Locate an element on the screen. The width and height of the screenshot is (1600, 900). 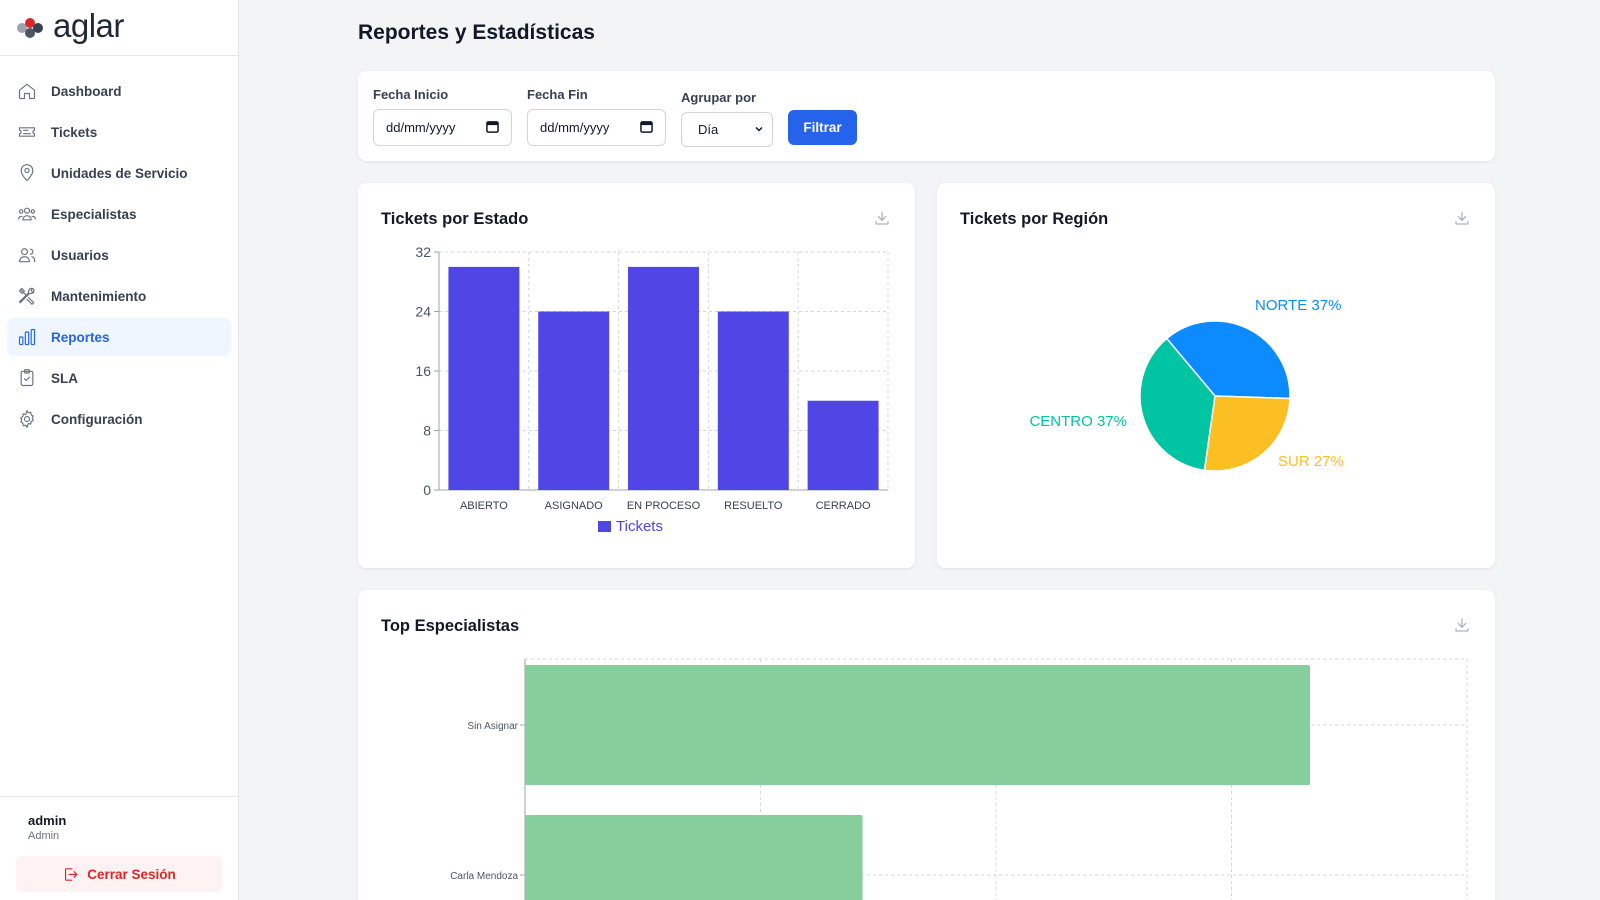
legend-swatch is located at coordinates (604, 526).